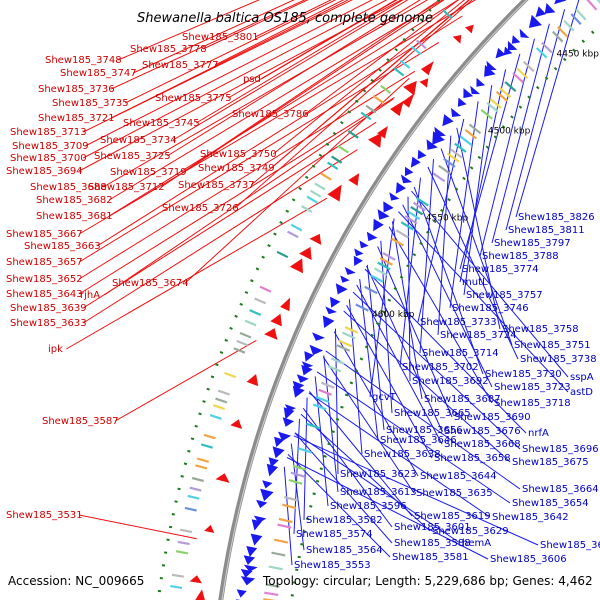 This screenshot has width=600, height=600. Describe the element at coordinates (44, 234) in the screenshot. I see `forward-gene-label: Shew185_3667` at that location.